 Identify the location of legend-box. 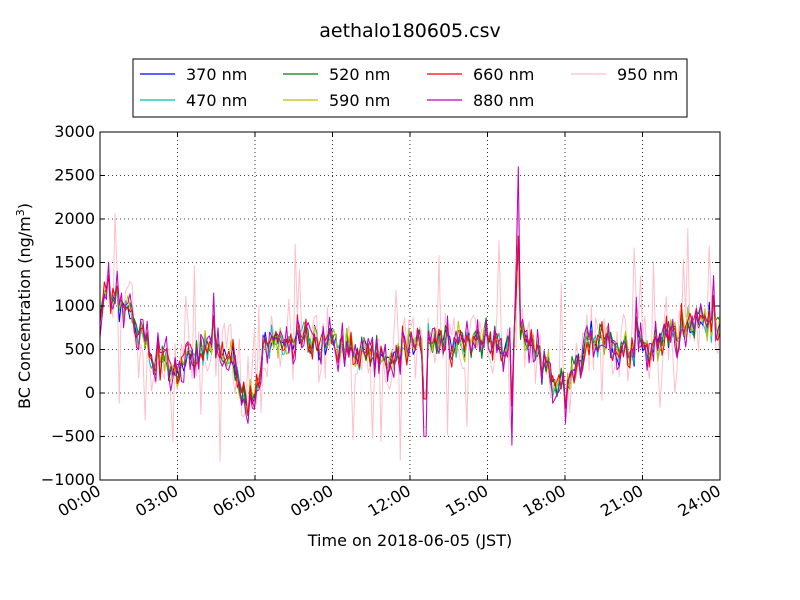
(410, 88).